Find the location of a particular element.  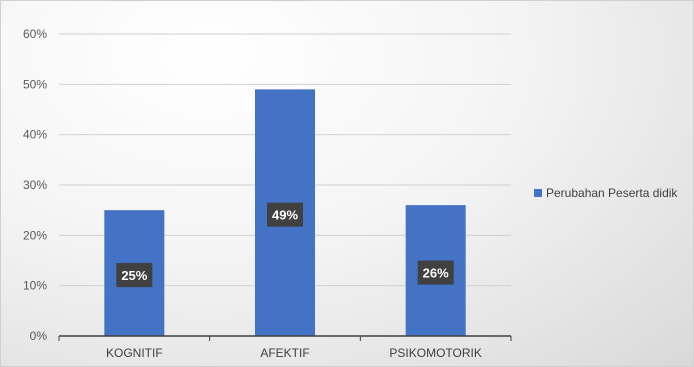

data-labels: 25% 49% 26% is located at coordinates (285, 245).